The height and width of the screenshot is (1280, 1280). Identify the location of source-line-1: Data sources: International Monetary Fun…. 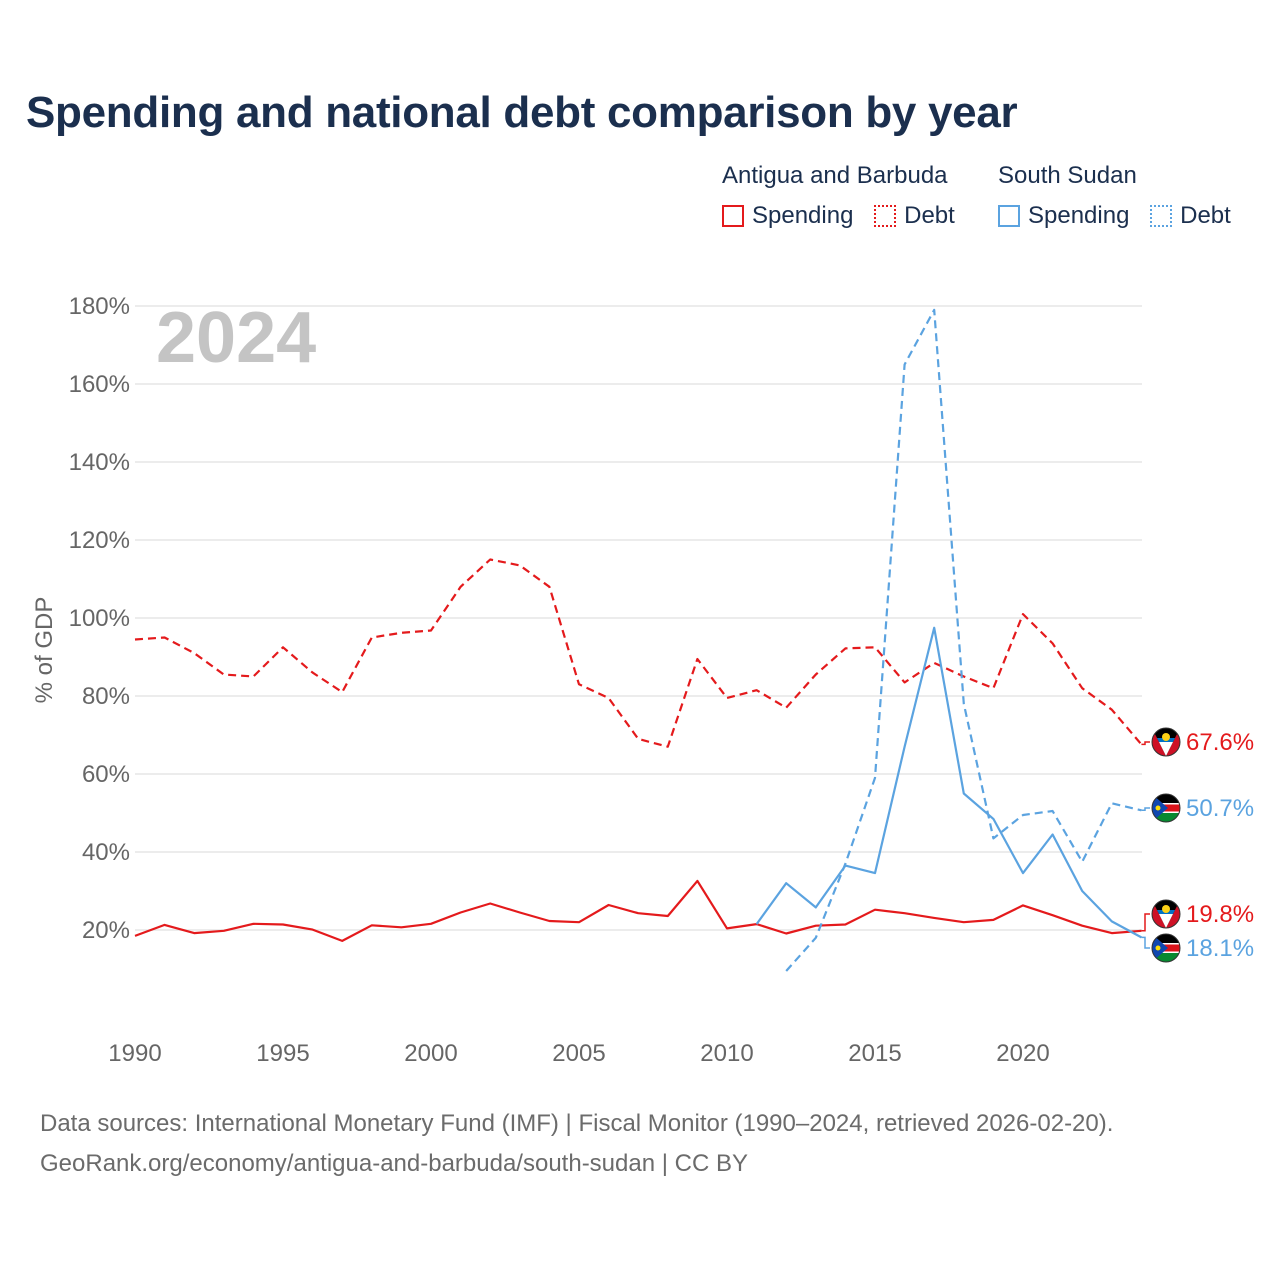
(577, 1123).